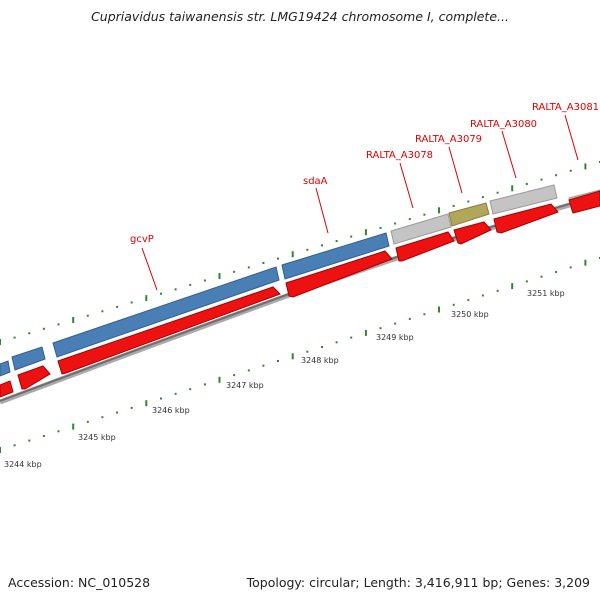 The height and width of the screenshot is (600, 600). I want to click on scale-label-3244: 3244 kbp, so click(23, 464).